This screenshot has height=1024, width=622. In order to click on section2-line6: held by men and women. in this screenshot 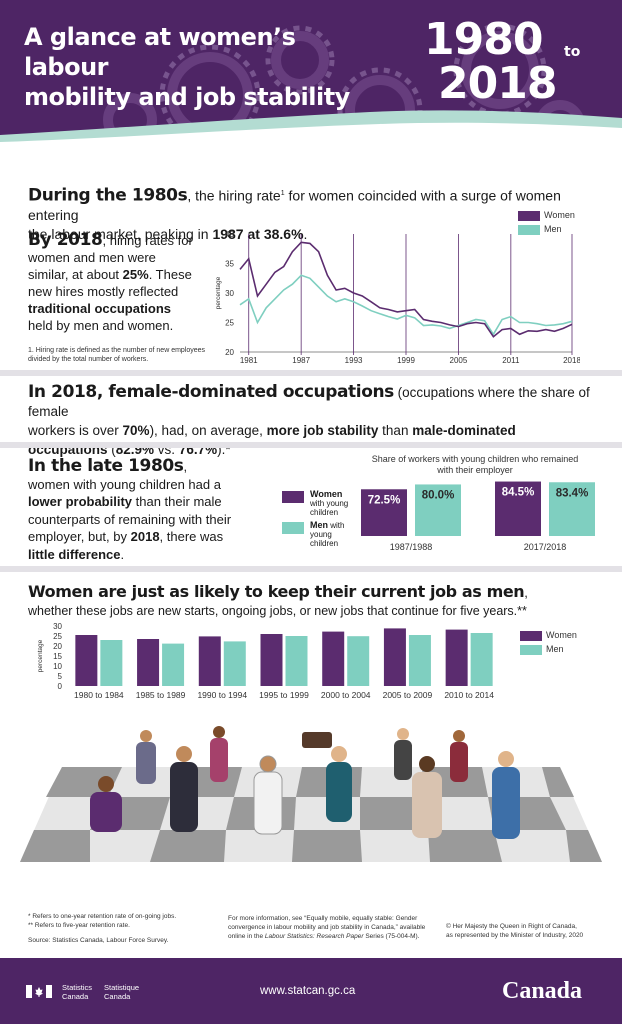, I will do `click(101, 325)`.